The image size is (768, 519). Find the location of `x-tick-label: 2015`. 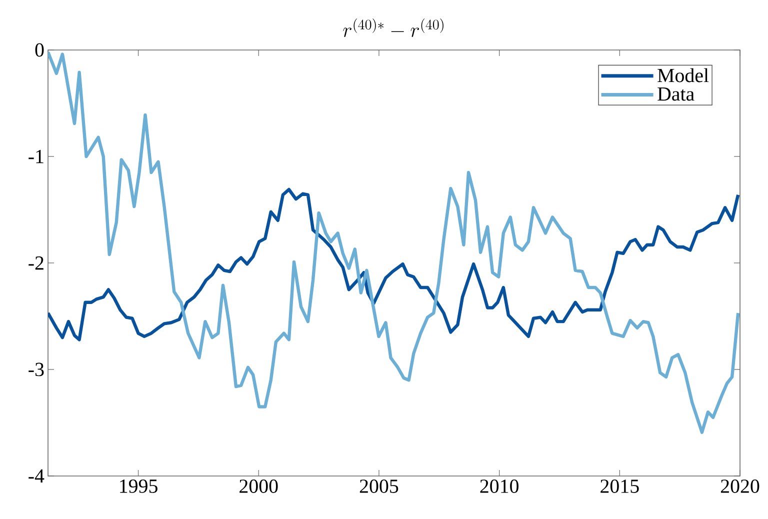

x-tick-label: 2015 is located at coordinates (619, 486).